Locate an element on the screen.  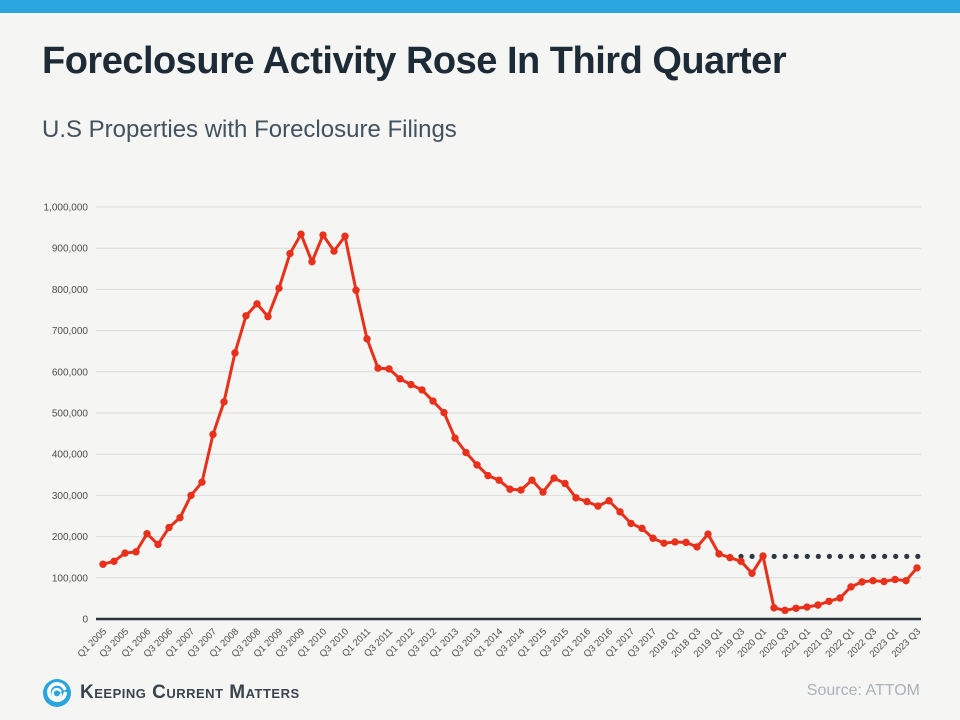
y-axis-tick-label: 900,000 is located at coordinates (70, 249).